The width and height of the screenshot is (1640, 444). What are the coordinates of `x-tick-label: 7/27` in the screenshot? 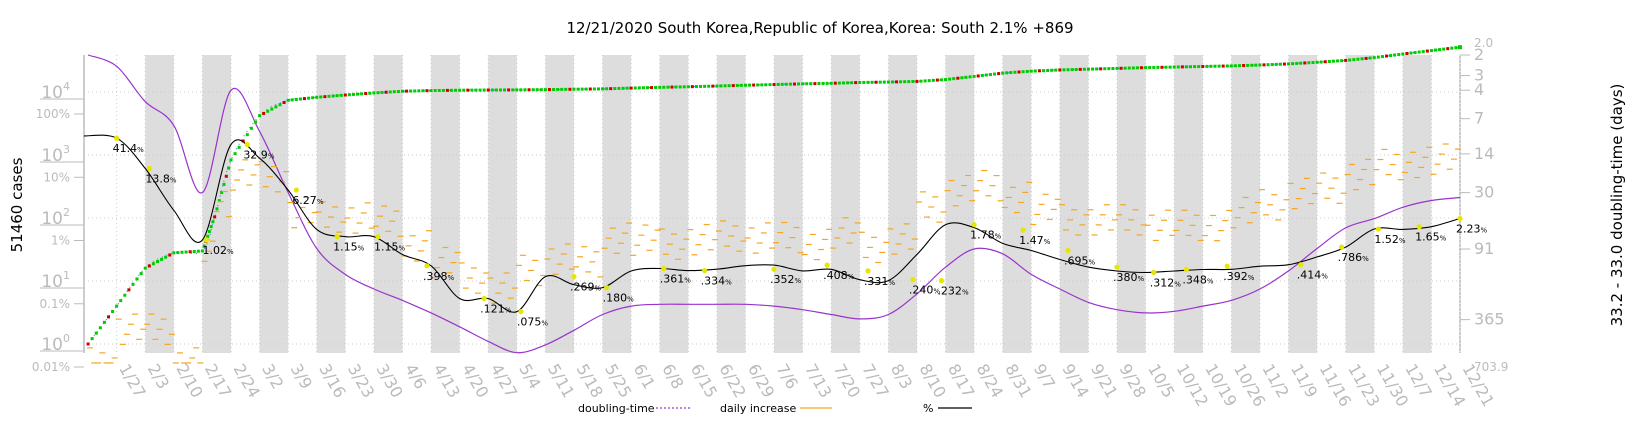 It's located at (875, 381).